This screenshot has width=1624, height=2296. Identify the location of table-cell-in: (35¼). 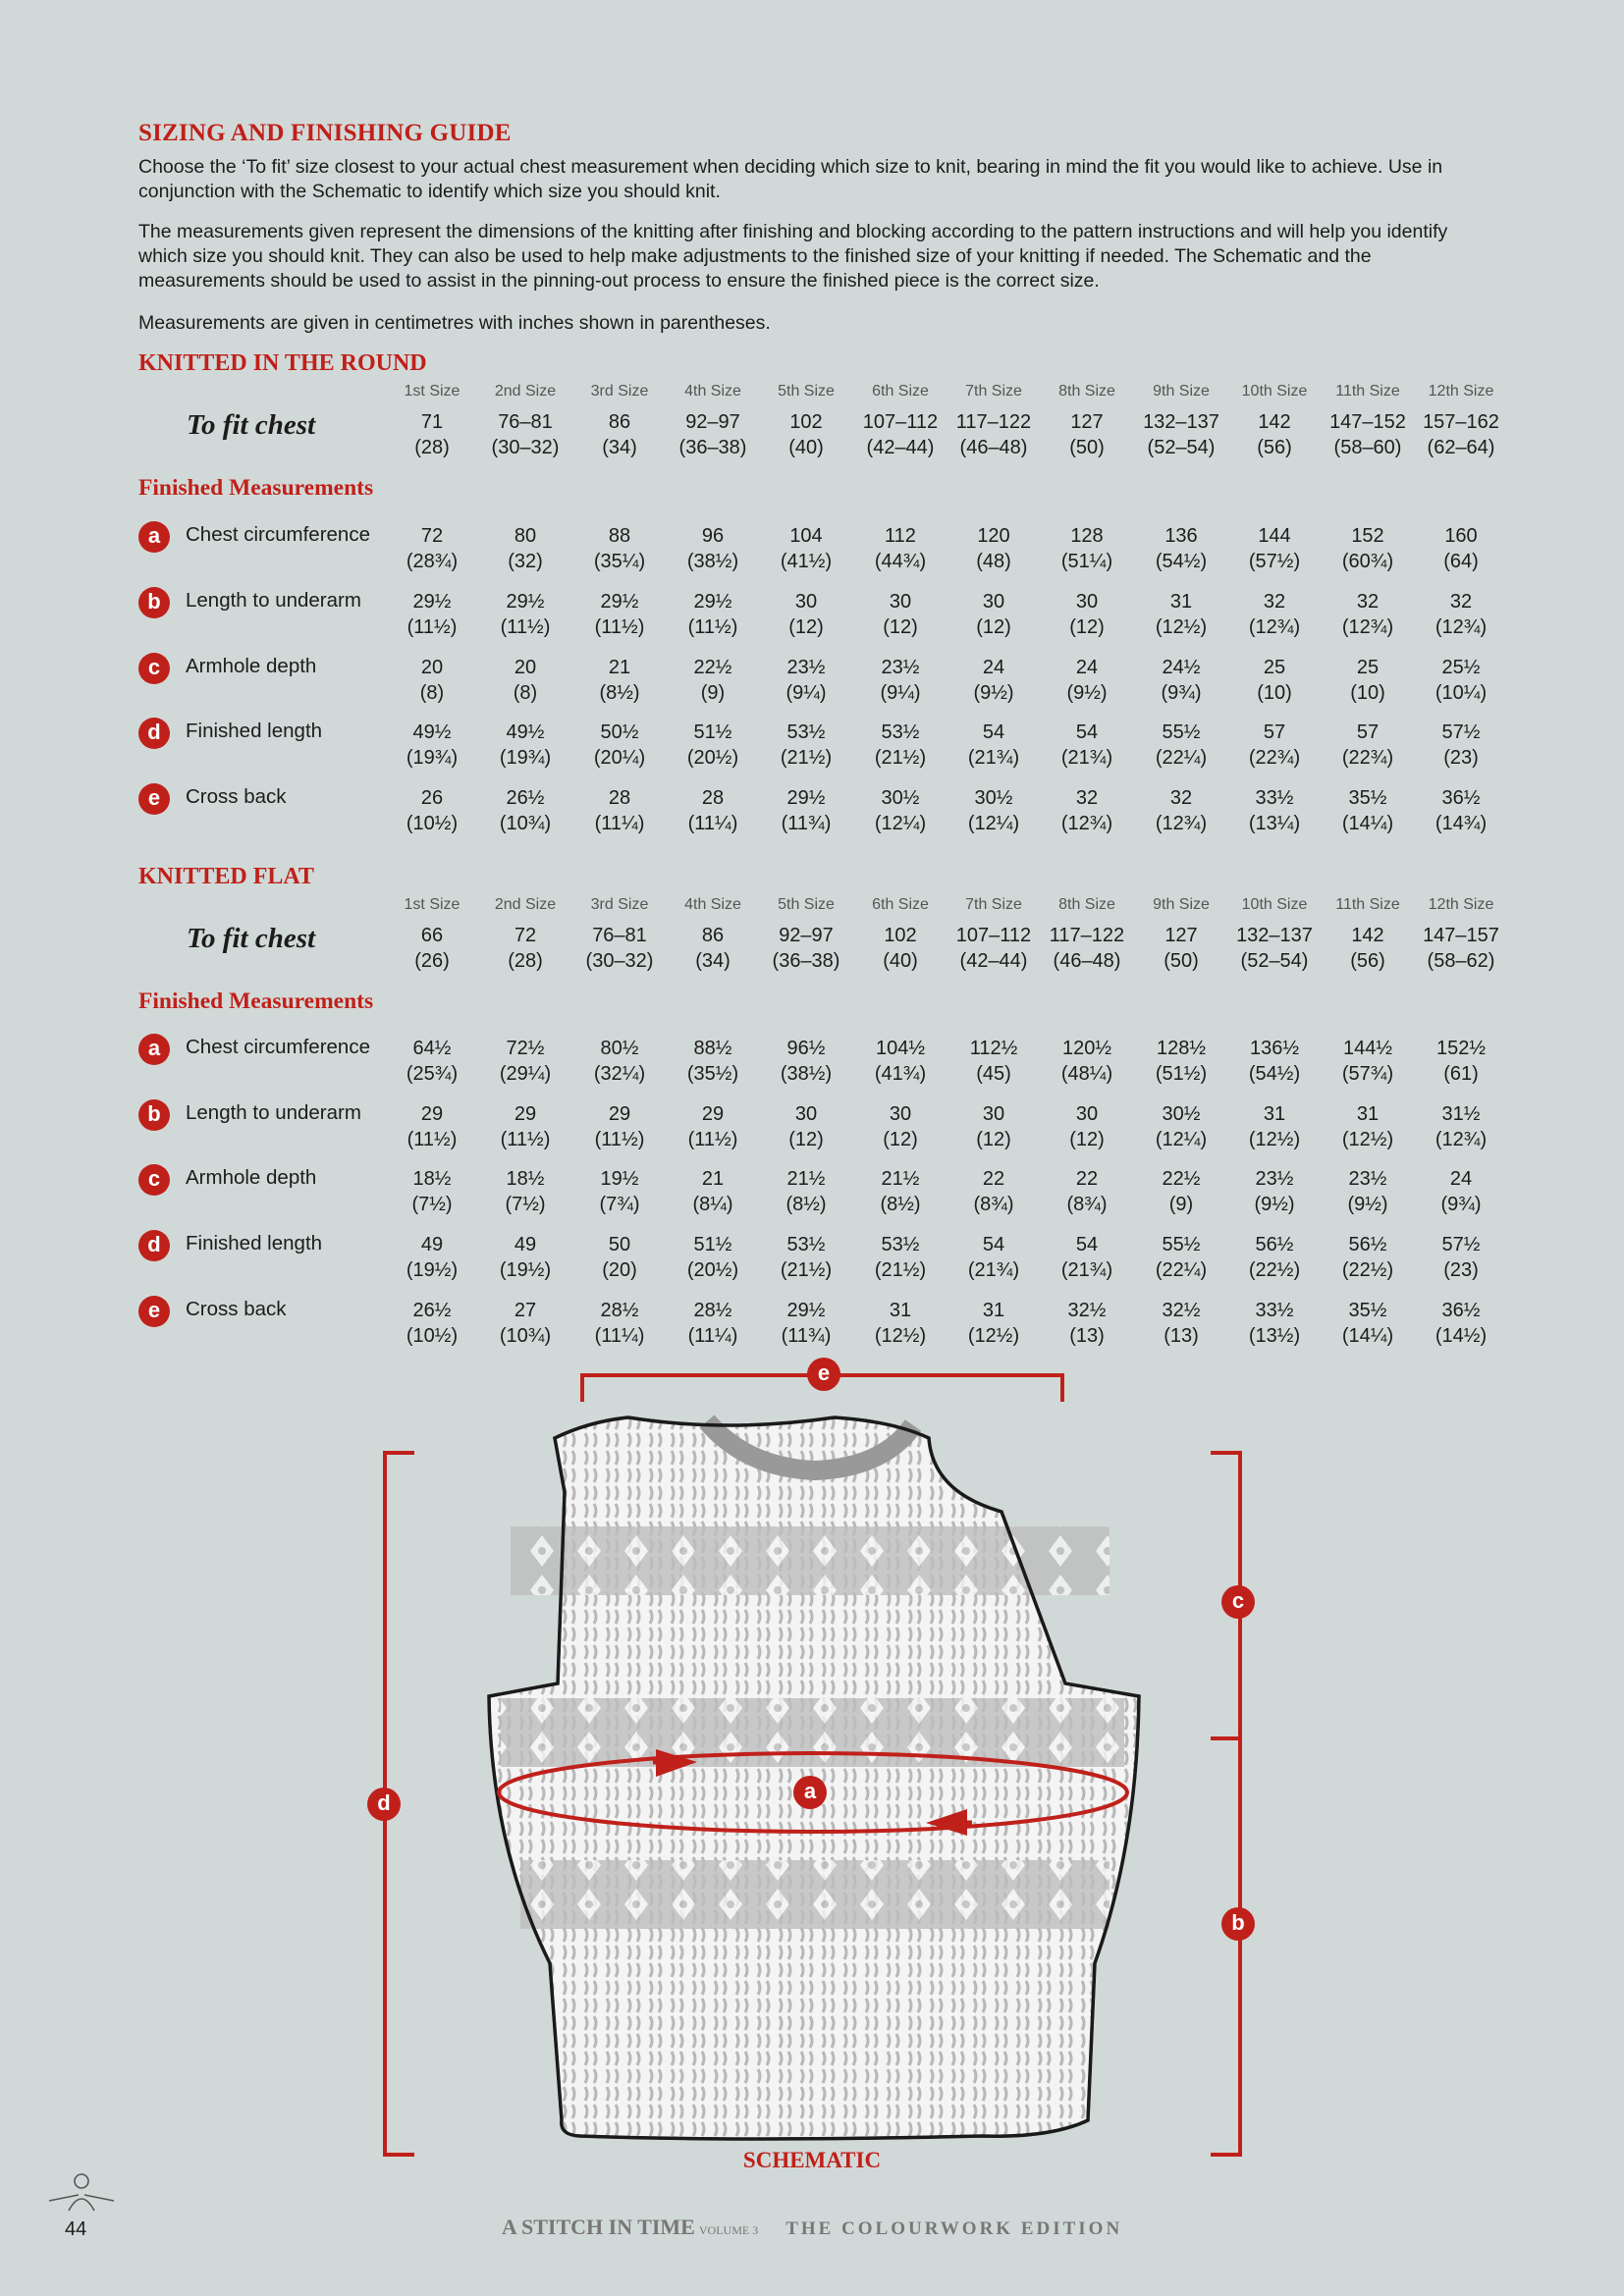
(619, 561).